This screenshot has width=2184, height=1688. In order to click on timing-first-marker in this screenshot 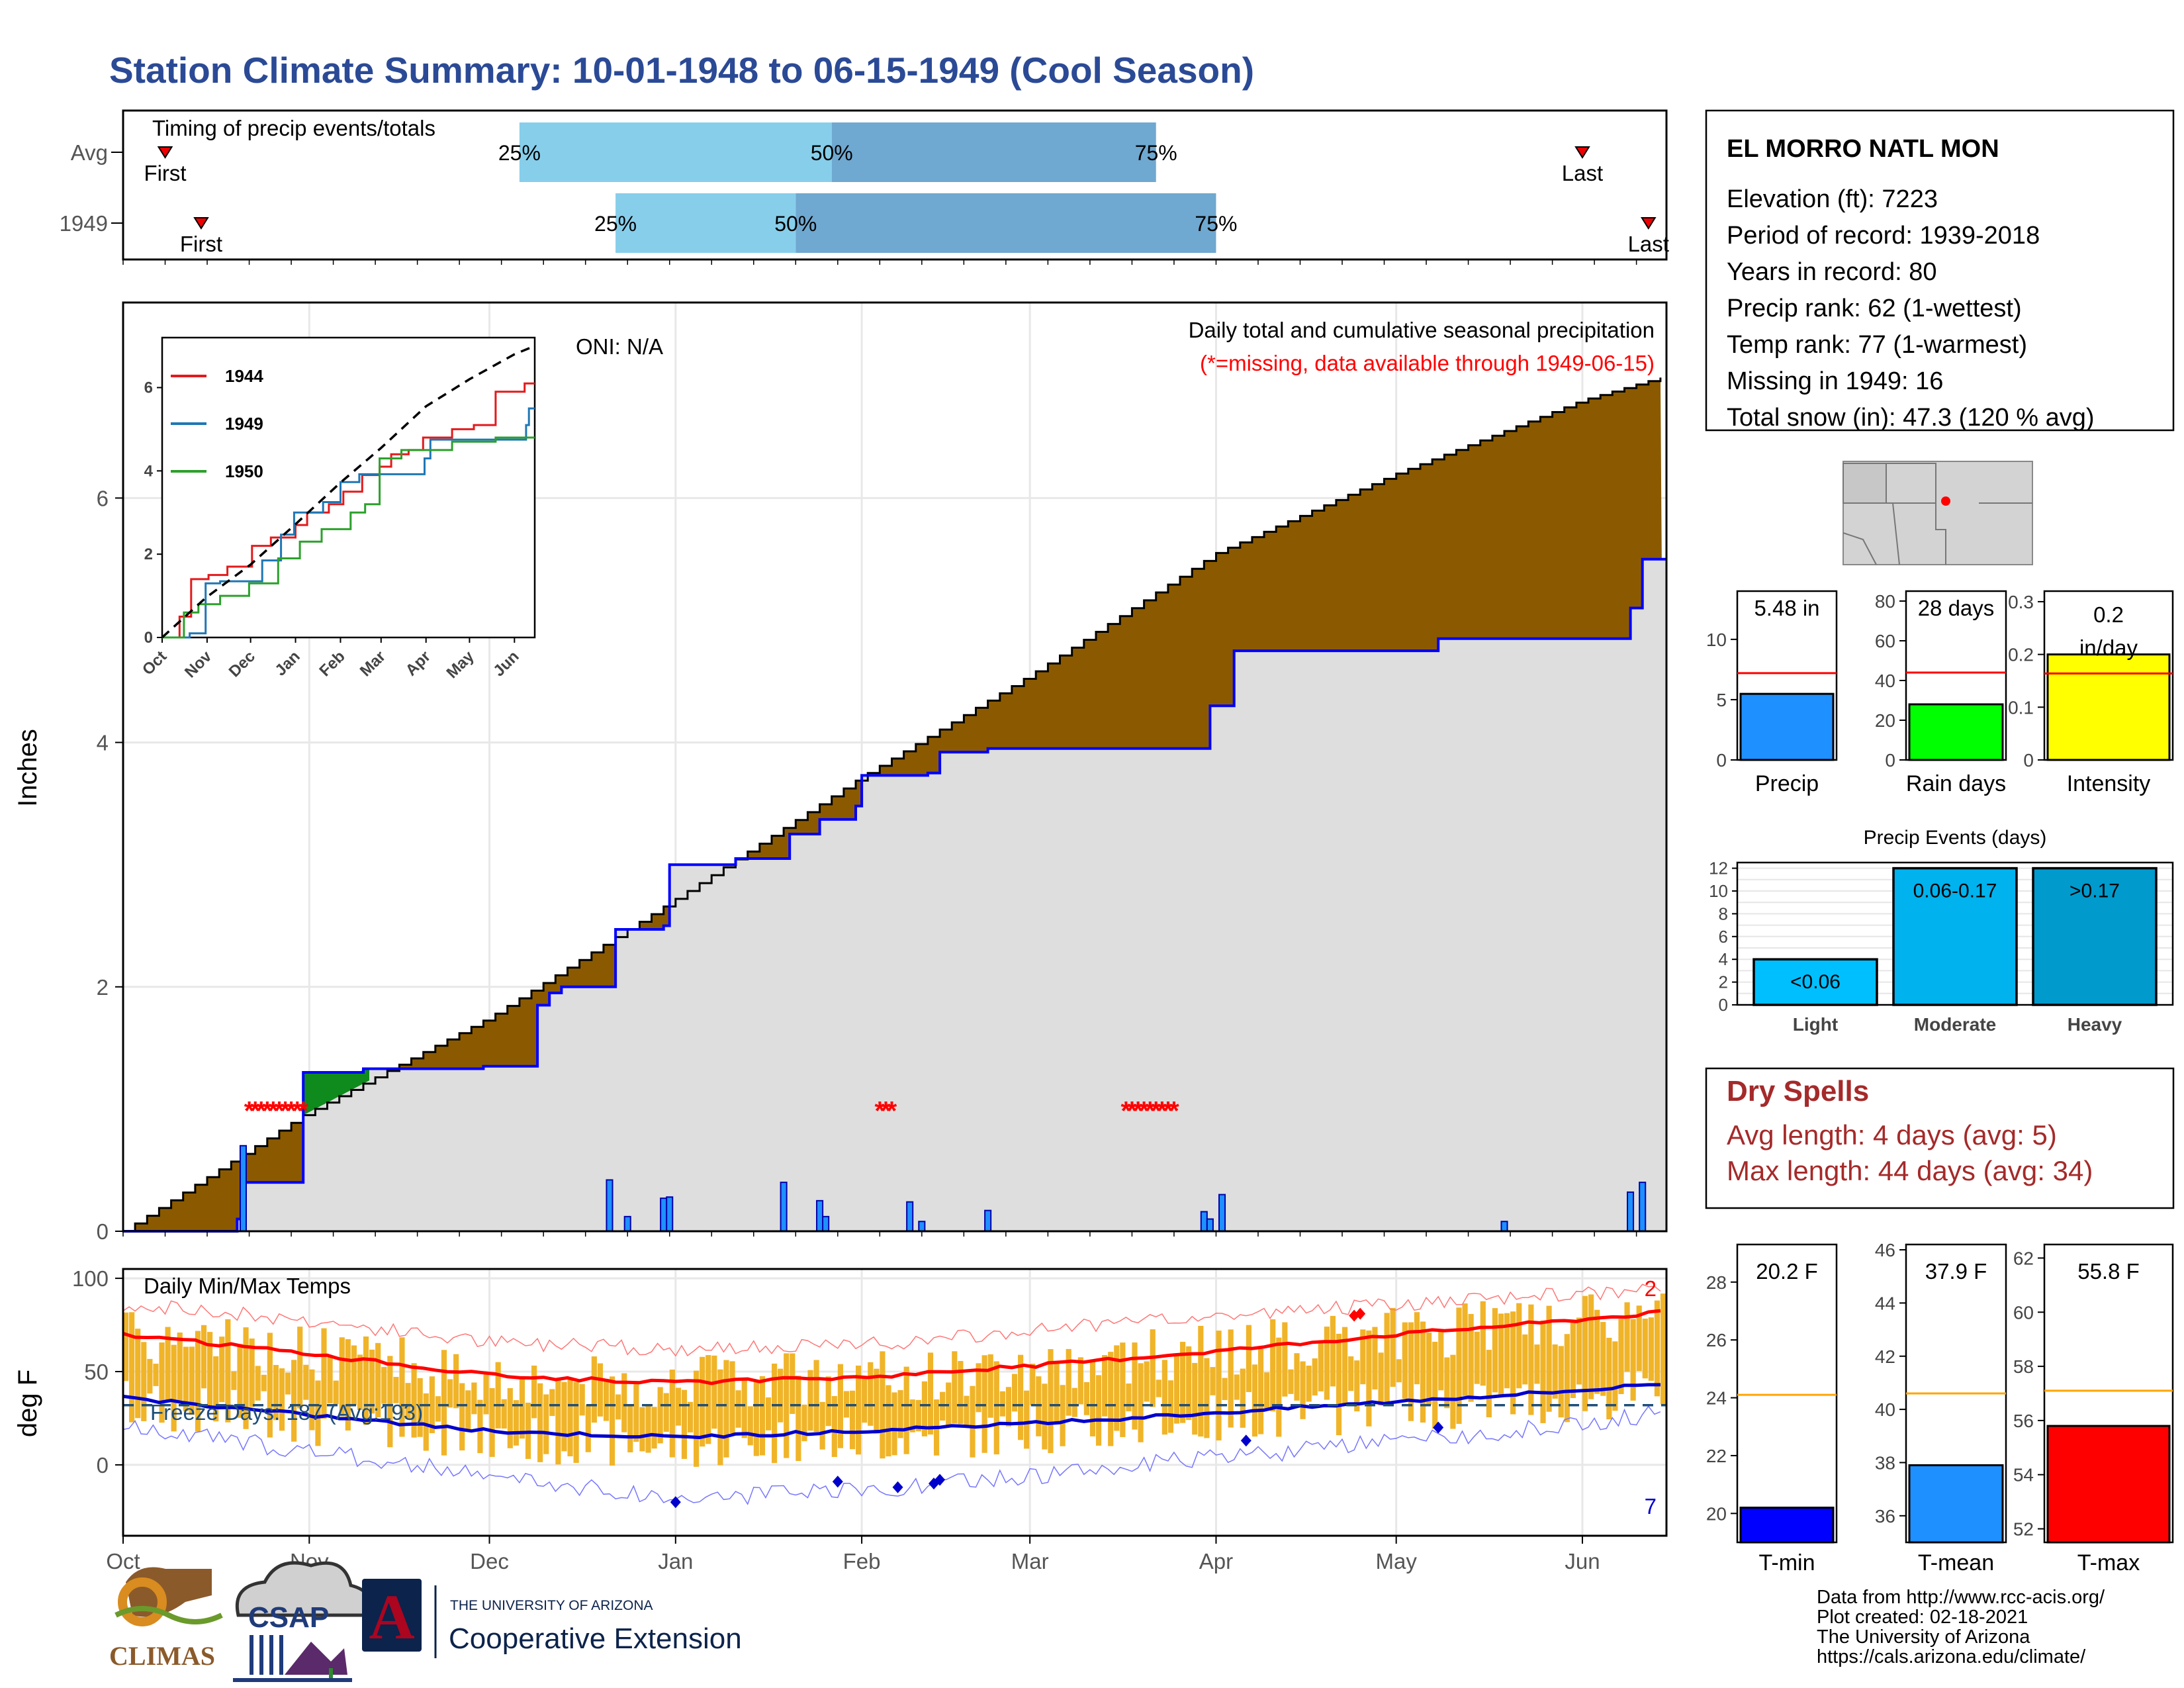, I will do `click(165, 152)`.